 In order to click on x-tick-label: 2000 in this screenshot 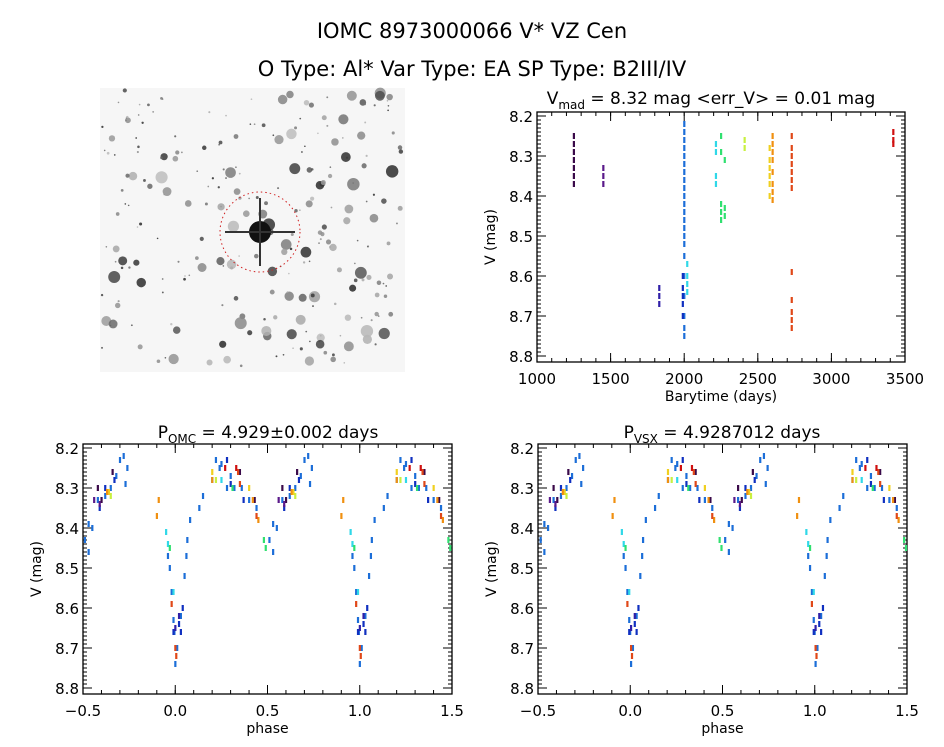, I will do `click(684, 379)`.